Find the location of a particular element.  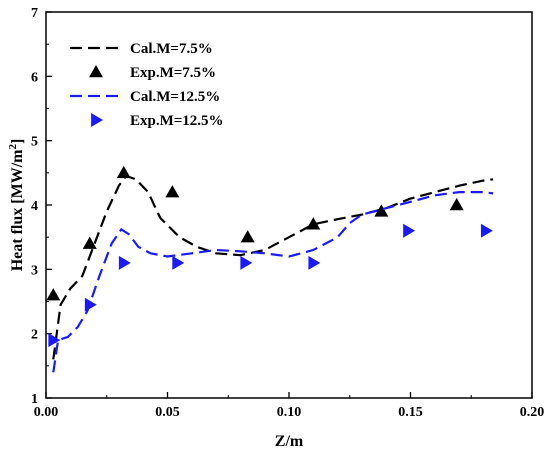

y-tick-label: 1 is located at coordinates (34, 399).